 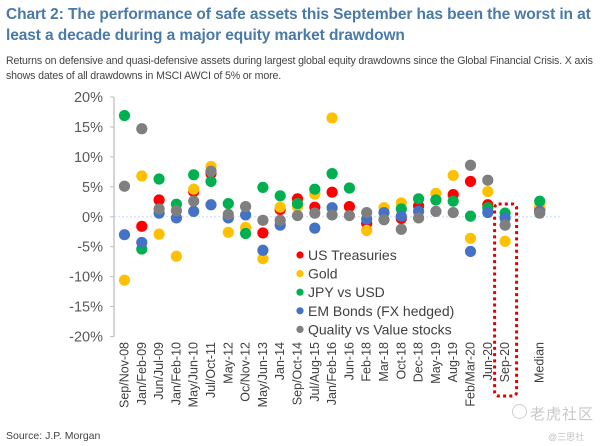 I want to click on legend-item: US Treasuries, so click(x=346, y=255).